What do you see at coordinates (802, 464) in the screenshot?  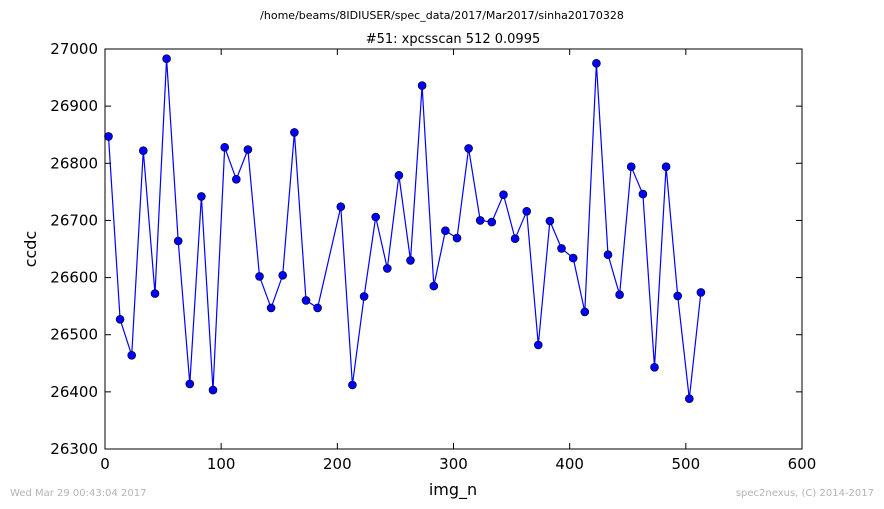 I see `x-tick-label: 600` at bounding box center [802, 464].